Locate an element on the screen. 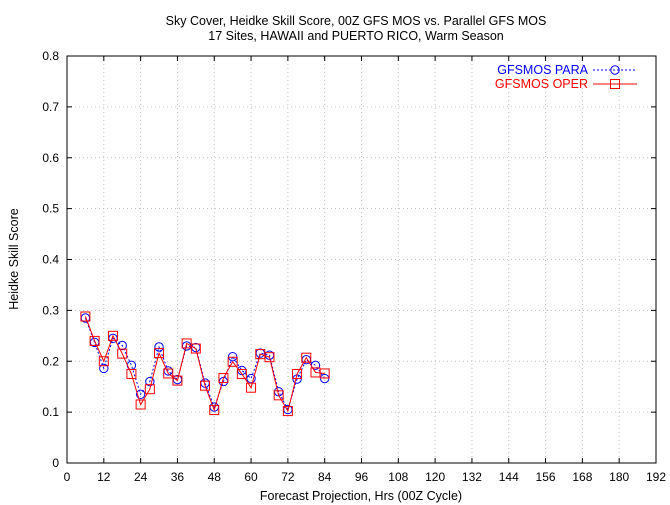 This screenshot has height=505, width=670. x-tick-label: 192 is located at coordinates (656, 477).